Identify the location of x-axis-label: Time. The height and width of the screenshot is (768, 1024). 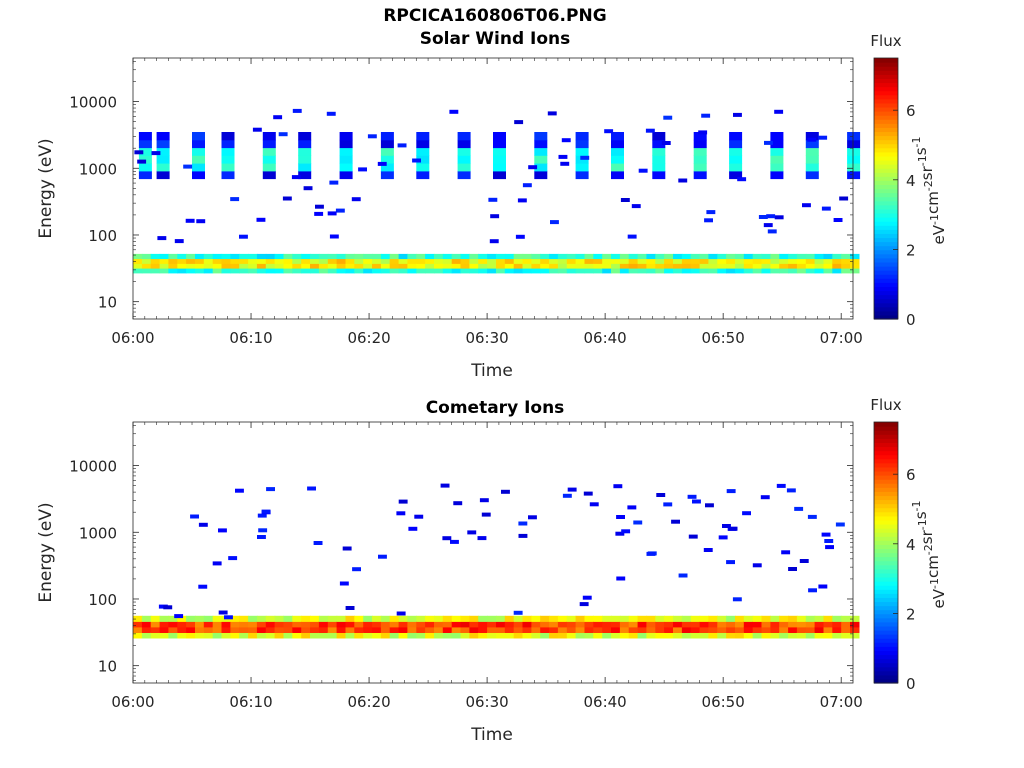
(491, 371).